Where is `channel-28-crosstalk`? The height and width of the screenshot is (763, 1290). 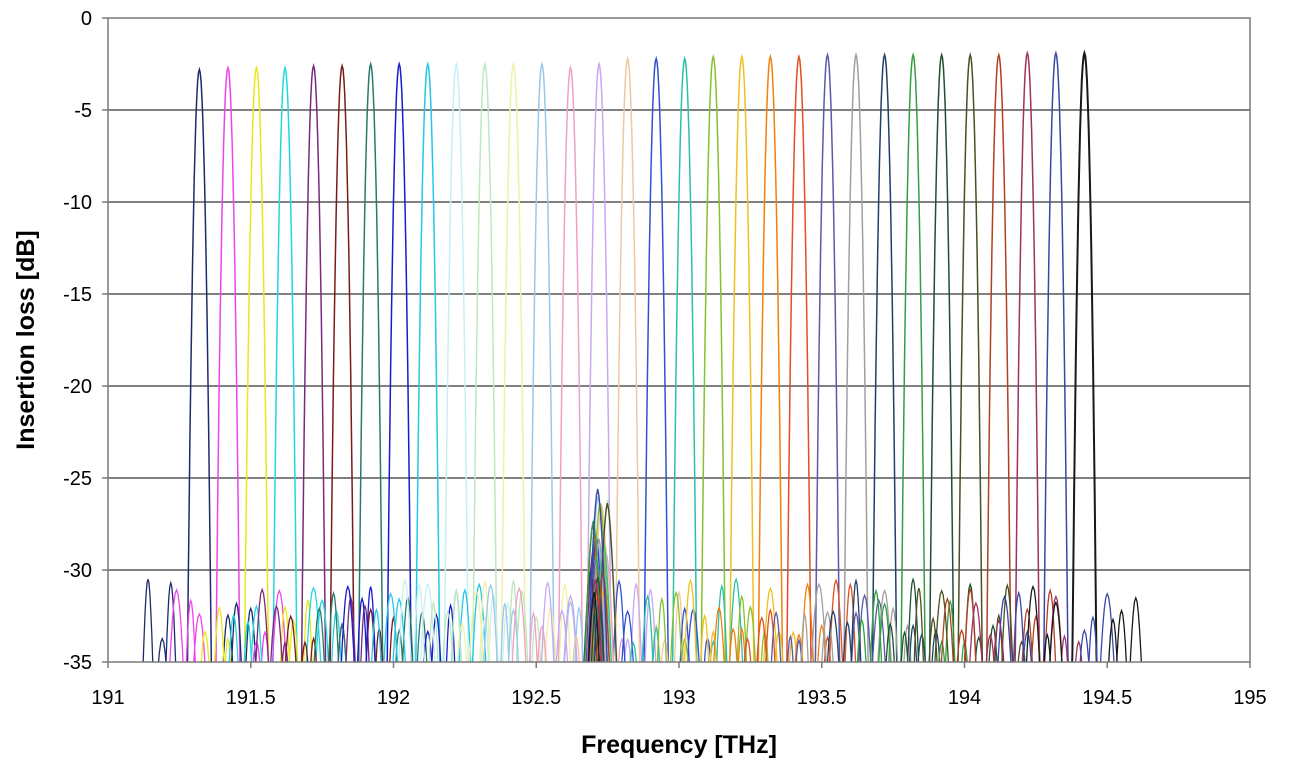
channel-28-crosstalk is located at coordinates (607, 582).